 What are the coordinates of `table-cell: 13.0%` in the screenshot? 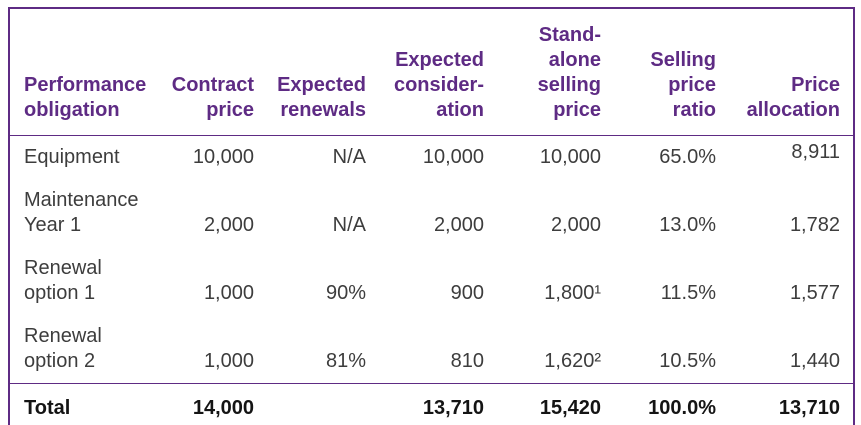 It's located at (687, 225).